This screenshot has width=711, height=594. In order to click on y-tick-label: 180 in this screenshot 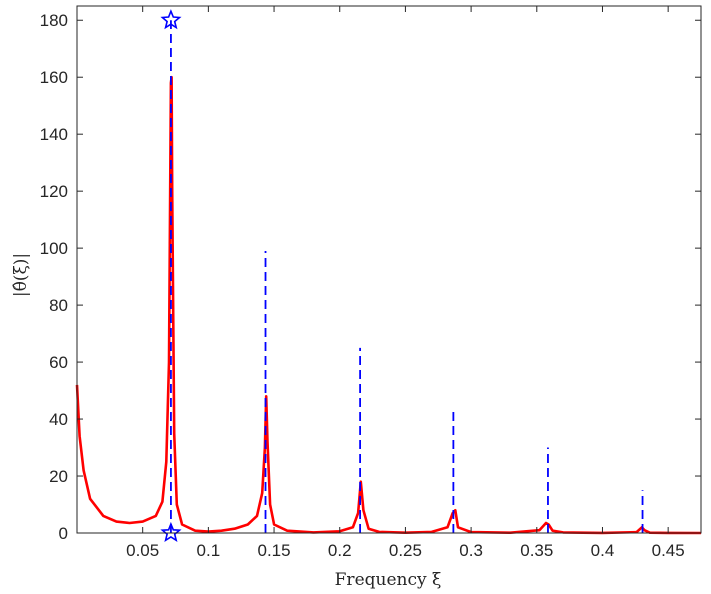, I will do `click(54, 20)`.